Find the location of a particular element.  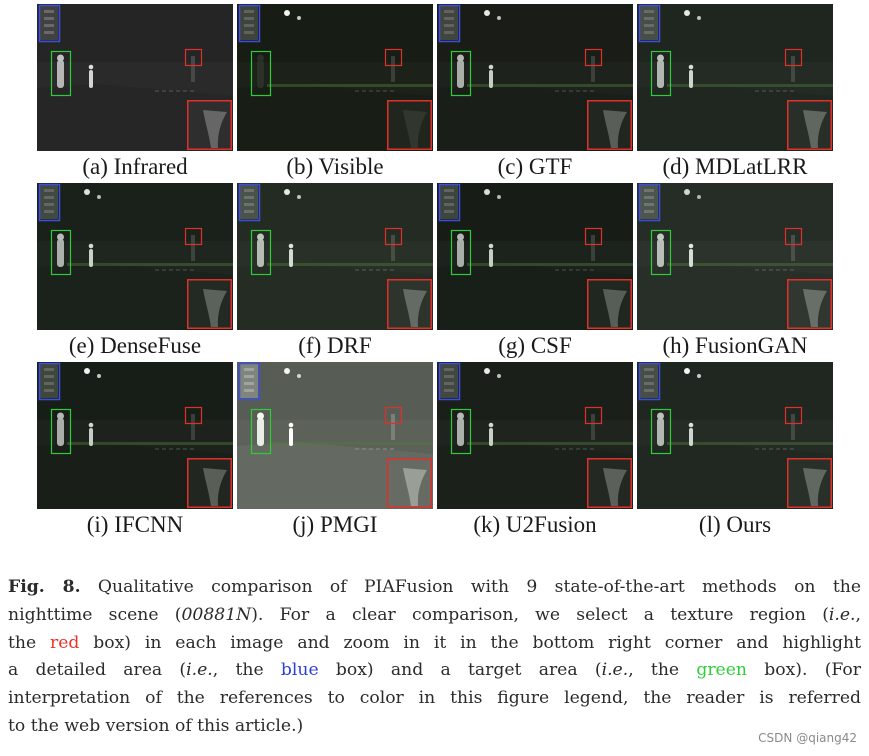

caption-red-word: red is located at coordinates (65, 642).